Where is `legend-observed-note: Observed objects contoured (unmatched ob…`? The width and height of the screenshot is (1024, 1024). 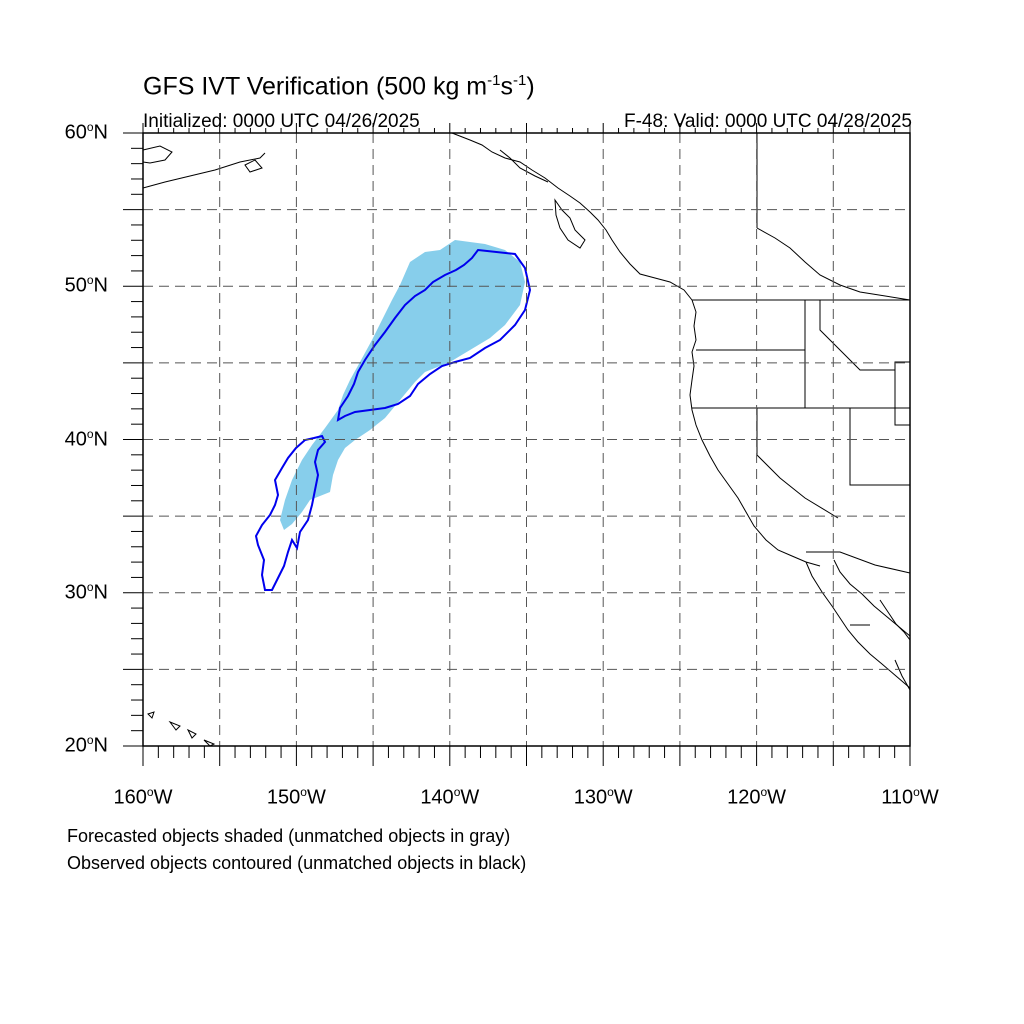
legend-observed-note: Observed objects contoured (unmatched ob… is located at coordinates (297, 863).